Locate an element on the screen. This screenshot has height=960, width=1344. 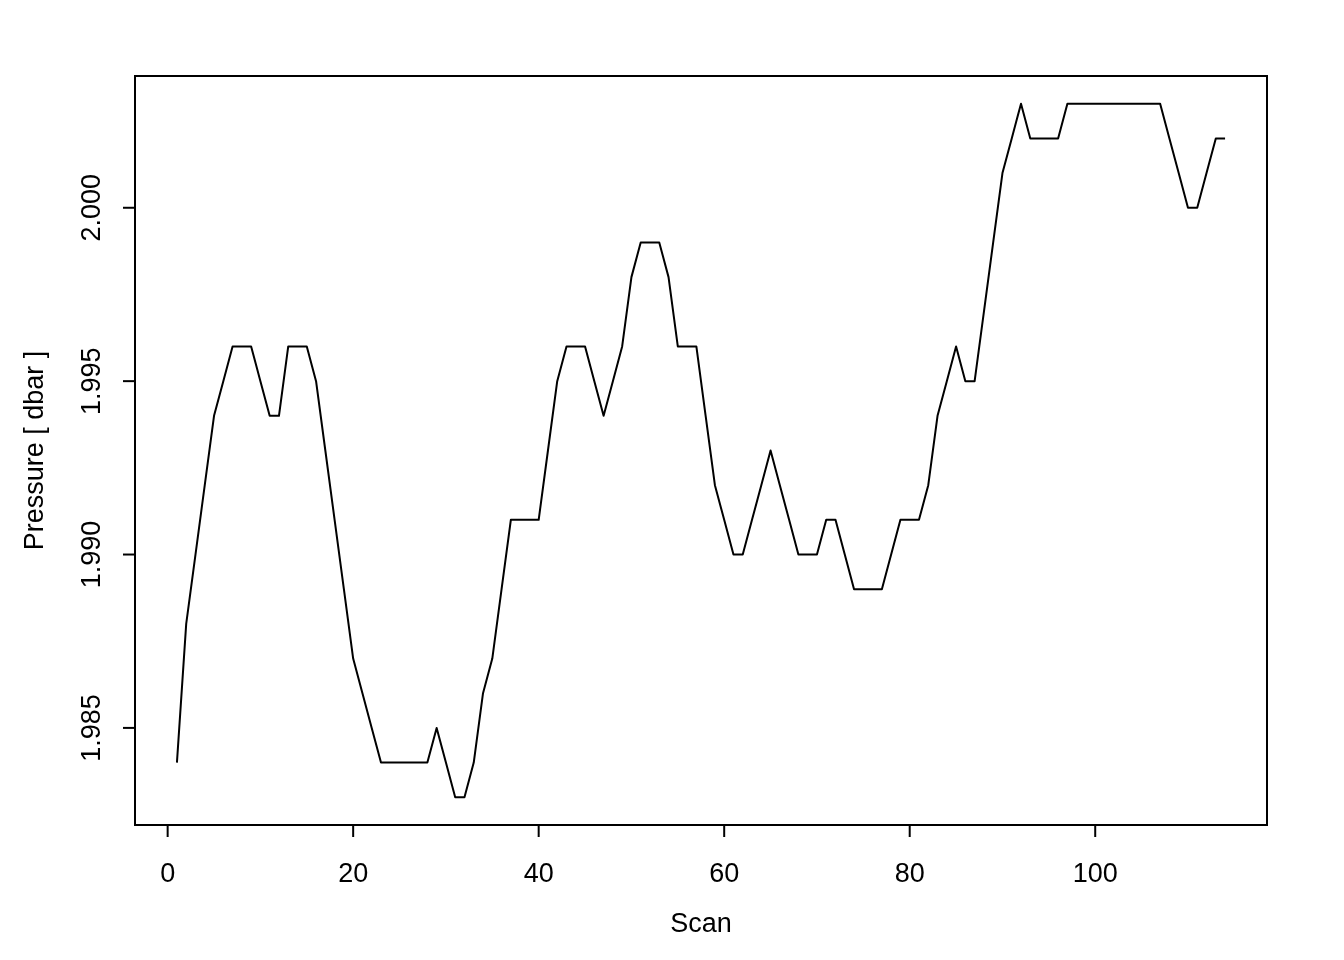
x-tick-label: 60 is located at coordinates (724, 873).